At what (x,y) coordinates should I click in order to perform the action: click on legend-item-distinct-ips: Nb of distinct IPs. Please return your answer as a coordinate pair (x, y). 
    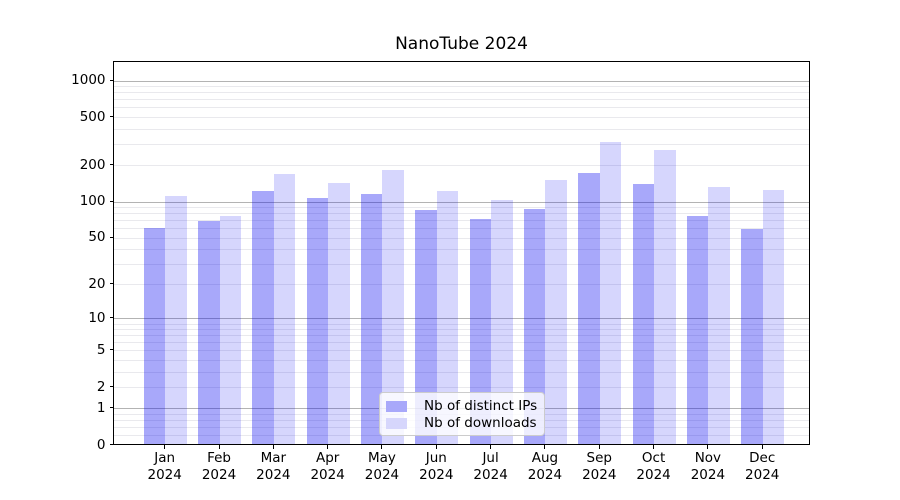
    Looking at the image, I should click on (462, 406).